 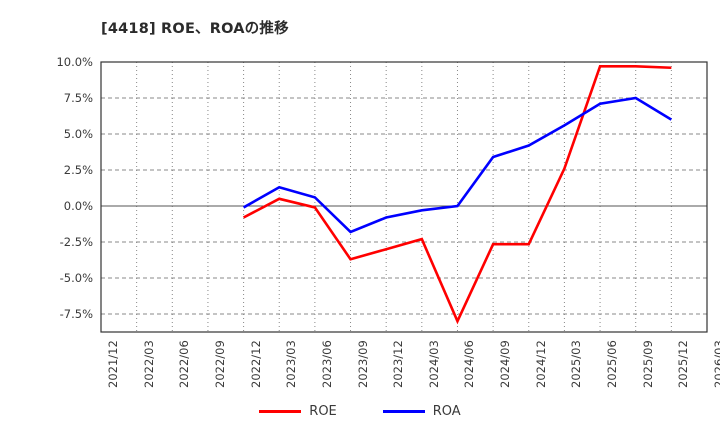 I want to click on legend-item-roa: ROA, so click(x=421, y=411).